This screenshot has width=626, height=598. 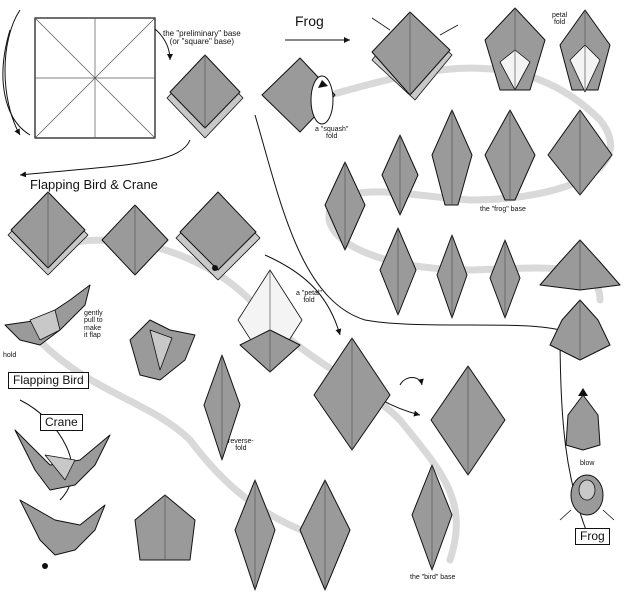 I want to click on label-reverse-line1: reverse-, so click(x=241, y=441).